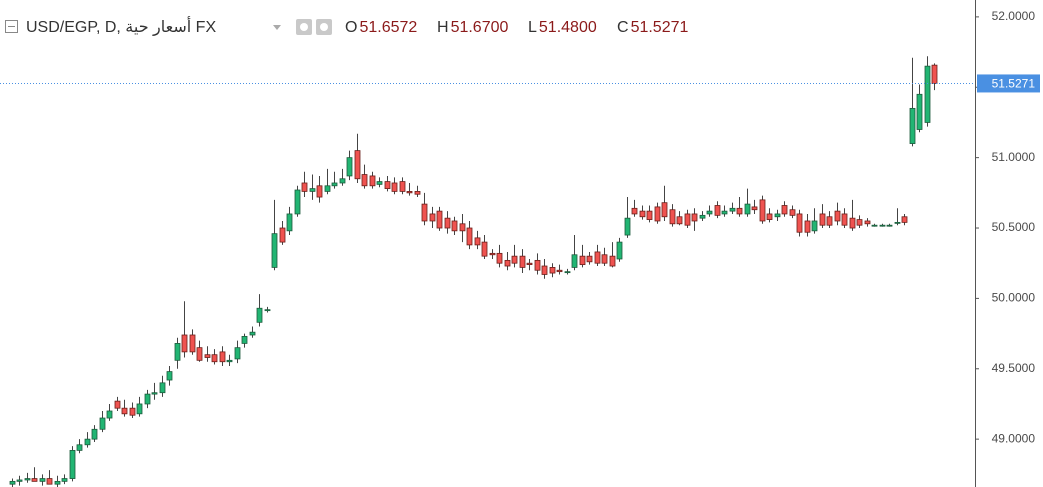 The image size is (1043, 487). What do you see at coordinates (351, 27) in the screenshot?
I see `legend-label: O` at bounding box center [351, 27].